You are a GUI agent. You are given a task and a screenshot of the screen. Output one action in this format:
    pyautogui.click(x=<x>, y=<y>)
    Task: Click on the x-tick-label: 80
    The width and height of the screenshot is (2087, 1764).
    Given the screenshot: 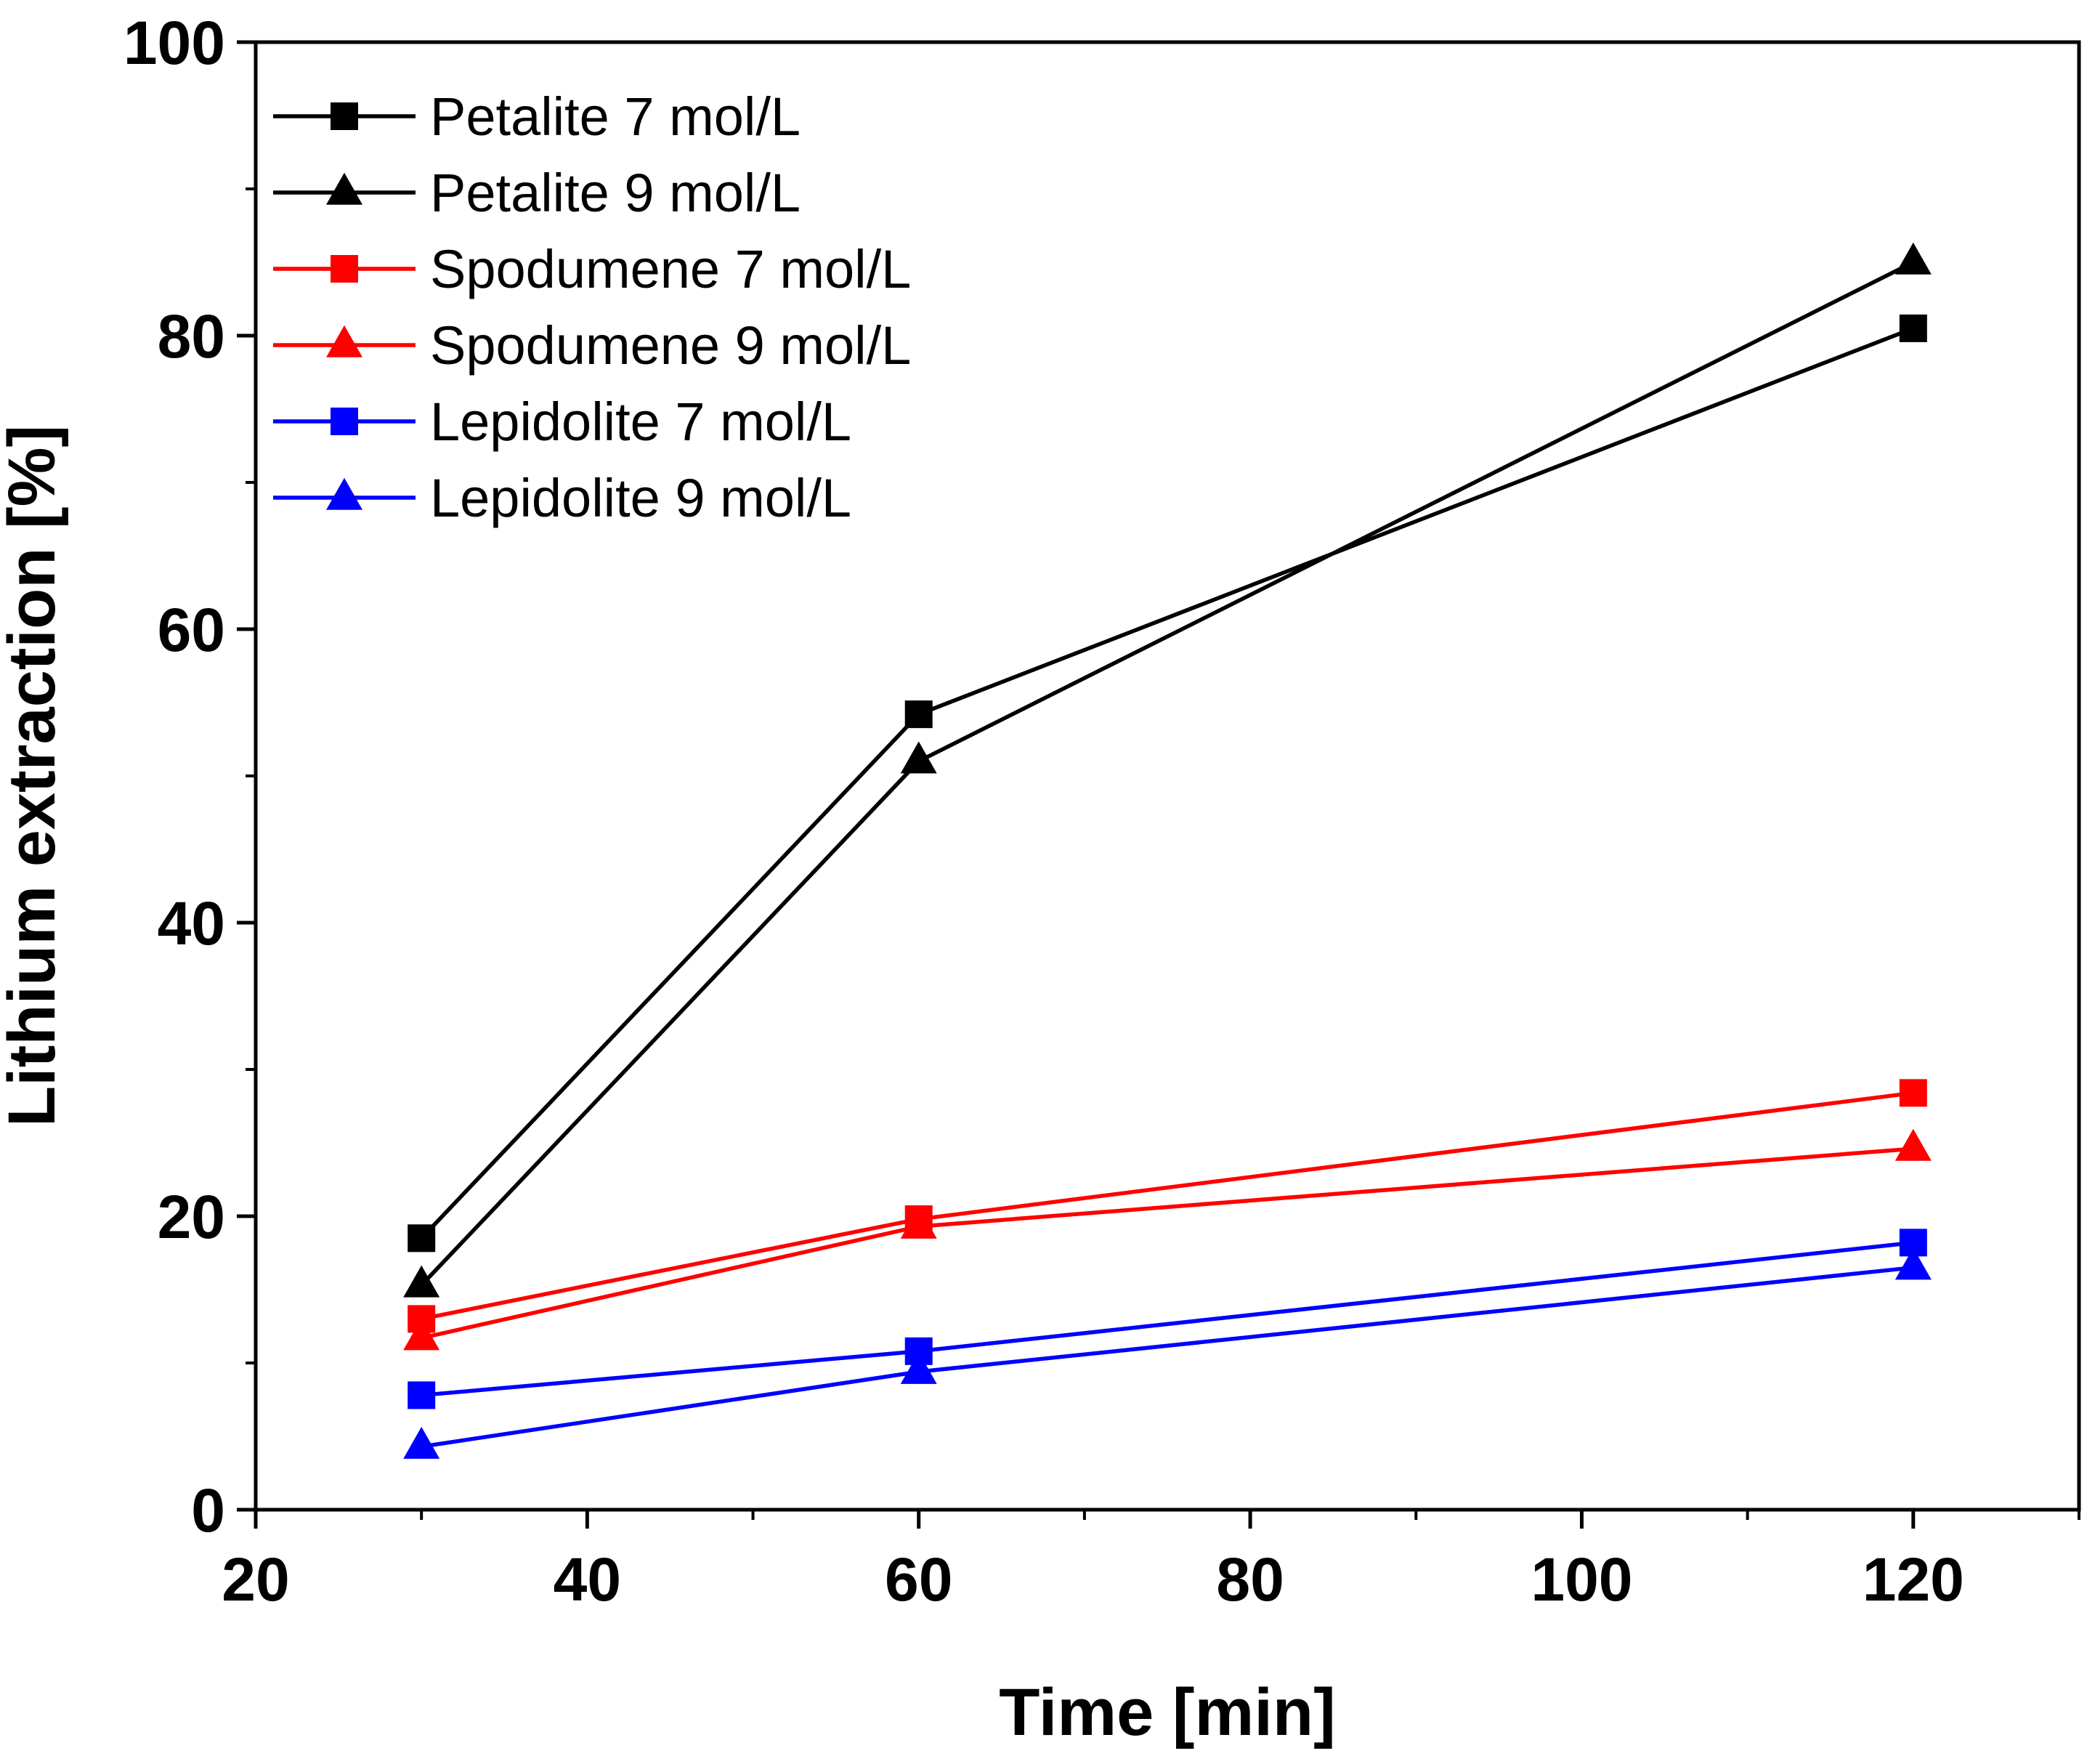 What is the action you would take?
    pyautogui.click(x=1250, y=1579)
    